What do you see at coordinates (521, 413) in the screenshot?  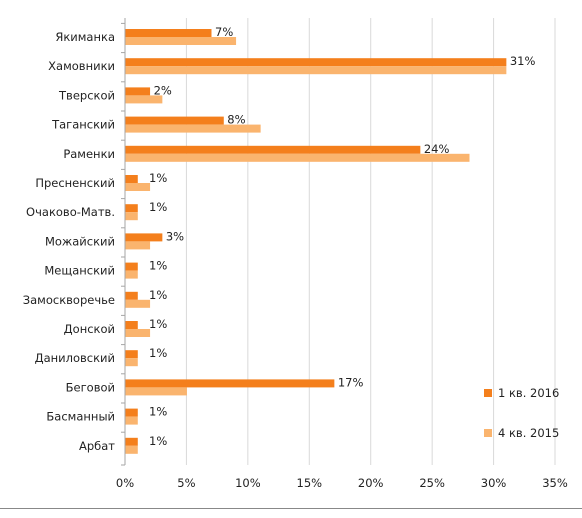 I see `legend: 1 кв. 2016 4 кв. 2015` at bounding box center [521, 413].